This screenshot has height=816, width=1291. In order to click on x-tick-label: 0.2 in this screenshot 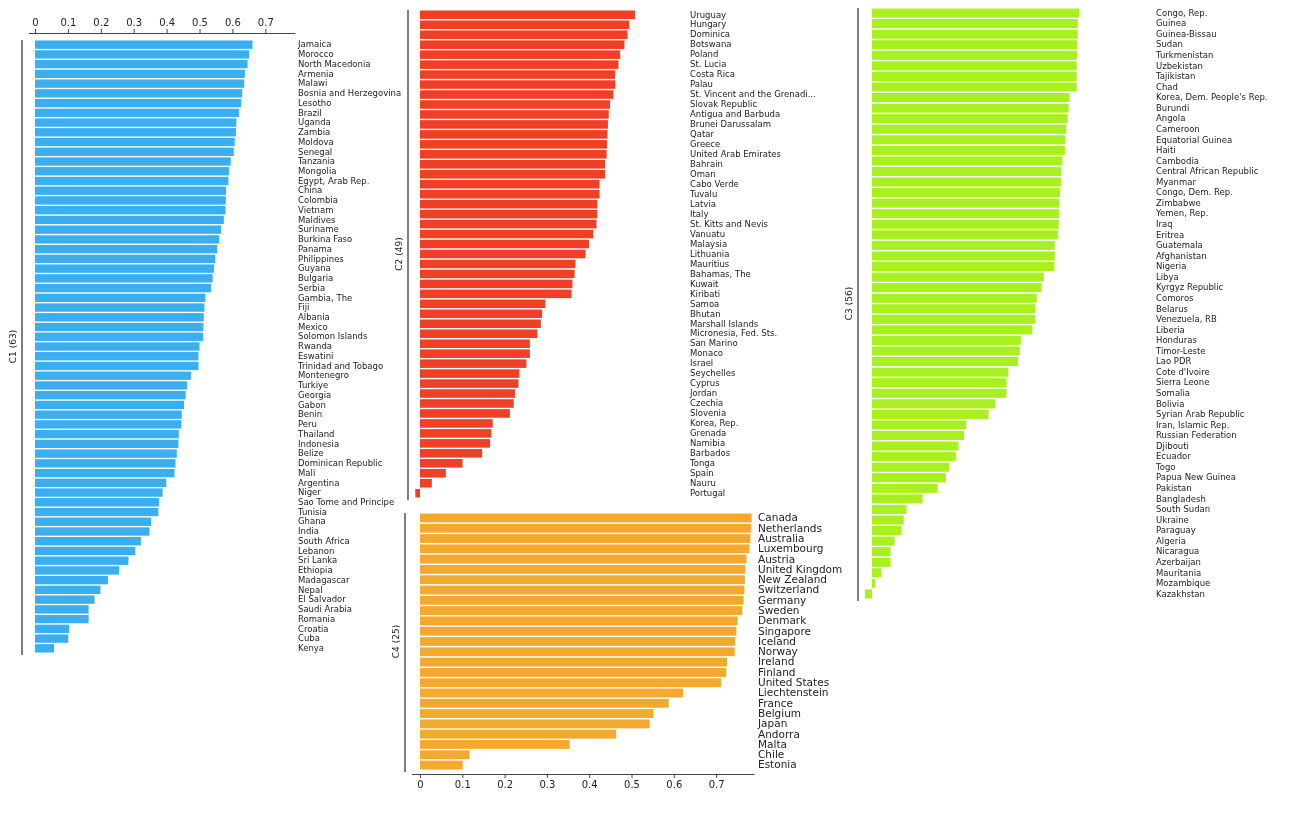, I will do `click(101, 22)`.